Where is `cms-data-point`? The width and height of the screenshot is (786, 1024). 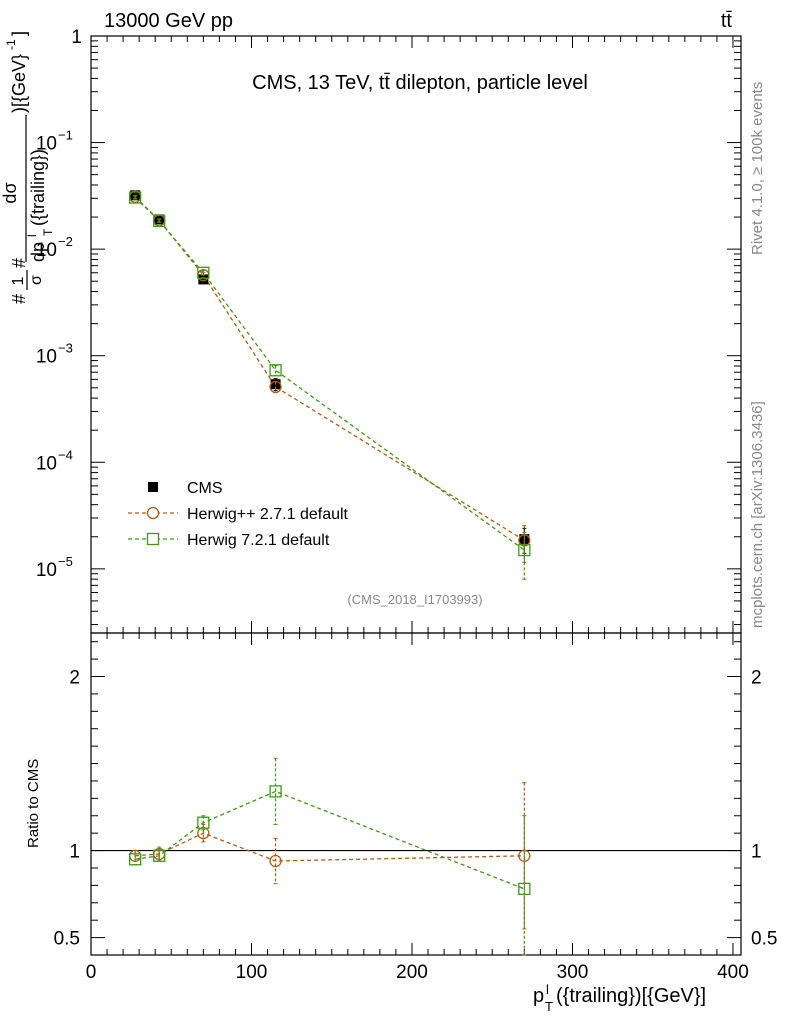
cms-data-point is located at coordinates (203, 279).